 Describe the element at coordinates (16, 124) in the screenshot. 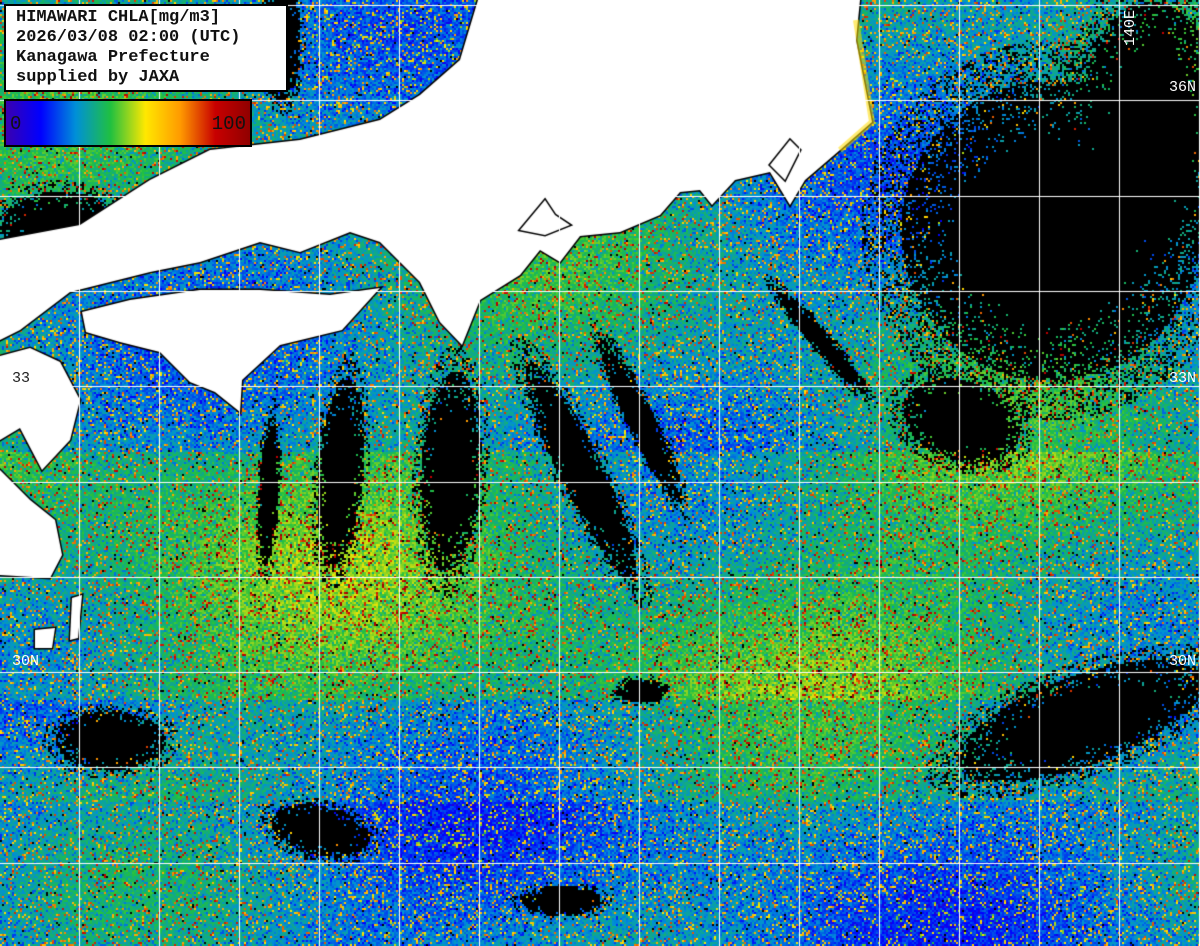

I see `scale-min-label: 0` at that location.